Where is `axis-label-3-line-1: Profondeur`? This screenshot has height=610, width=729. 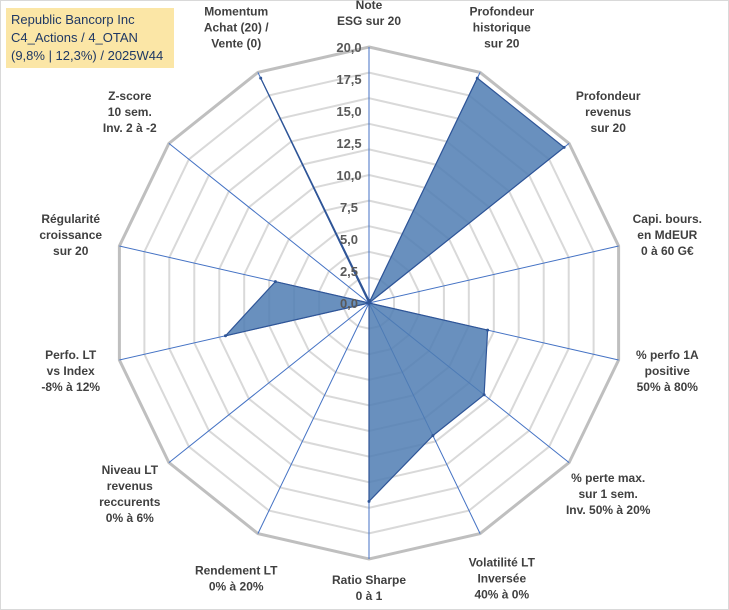
axis-label-3-line-1: Profondeur is located at coordinates (608, 96).